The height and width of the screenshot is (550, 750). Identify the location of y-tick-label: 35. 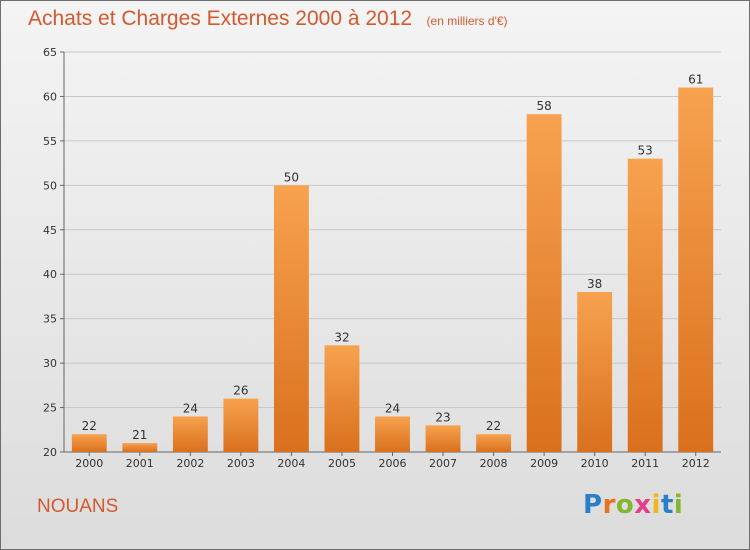
(50, 319).